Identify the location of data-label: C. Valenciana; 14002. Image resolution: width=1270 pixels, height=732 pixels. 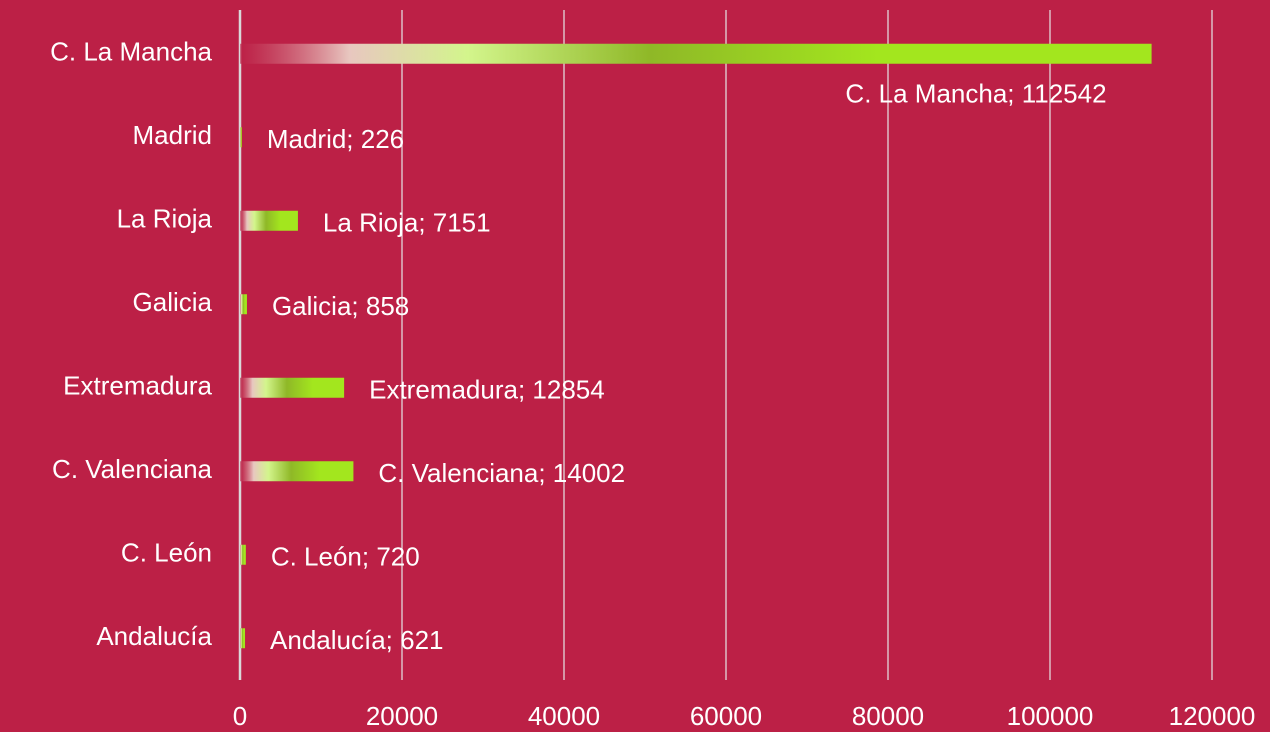
(501, 473).